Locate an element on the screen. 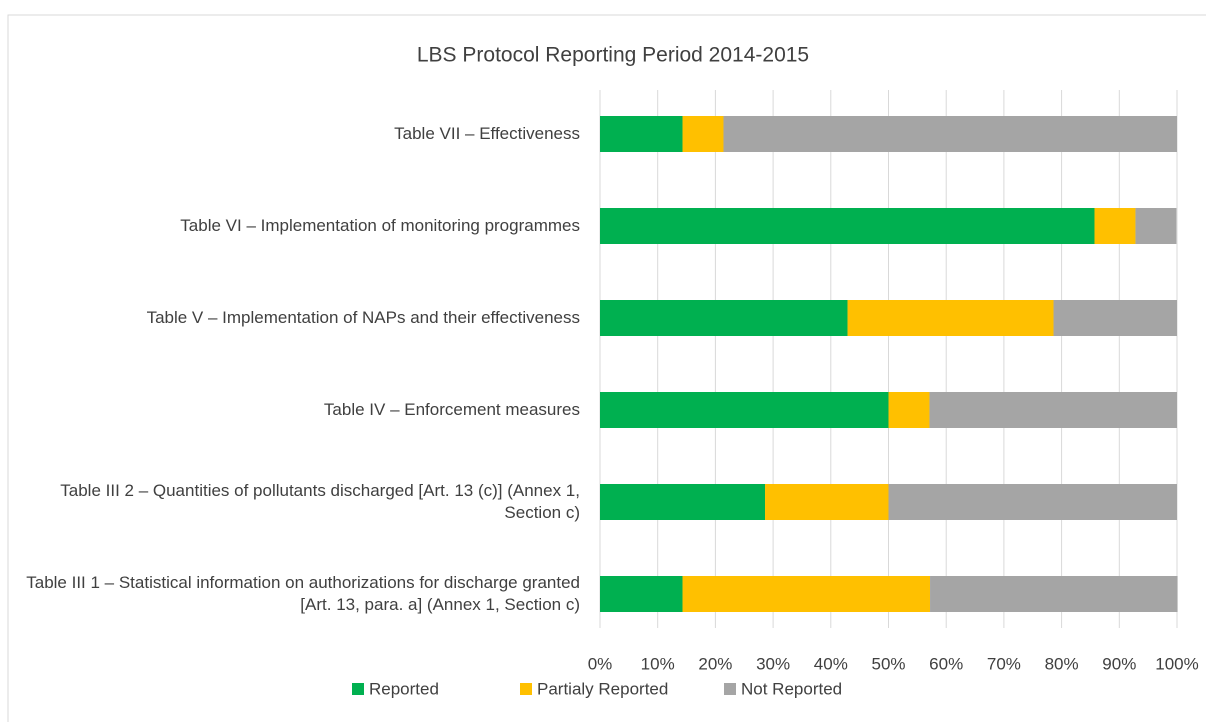 The image size is (1206, 722). x-tick-label: 0% is located at coordinates (600, 663).